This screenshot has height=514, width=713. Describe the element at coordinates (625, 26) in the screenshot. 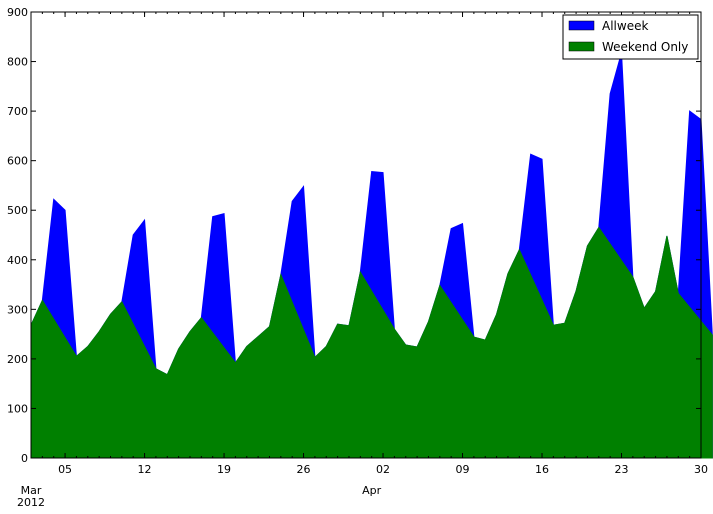

I see `legend-label-allweek: Allweek` at that location.